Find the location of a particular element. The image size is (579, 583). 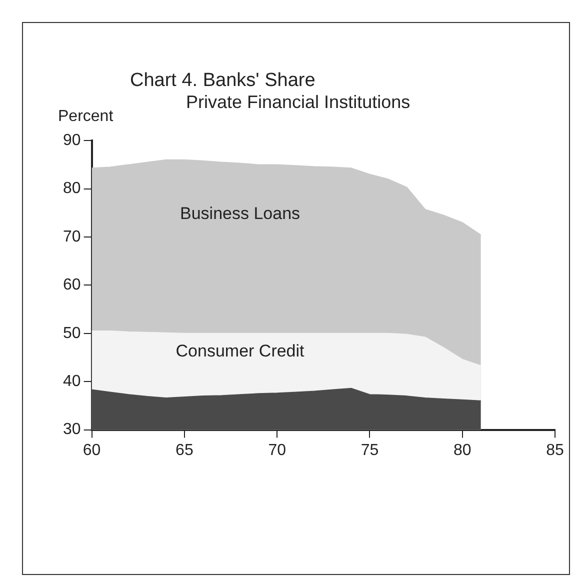

x-tick-label: 80 is located at coordinates (462, 450).